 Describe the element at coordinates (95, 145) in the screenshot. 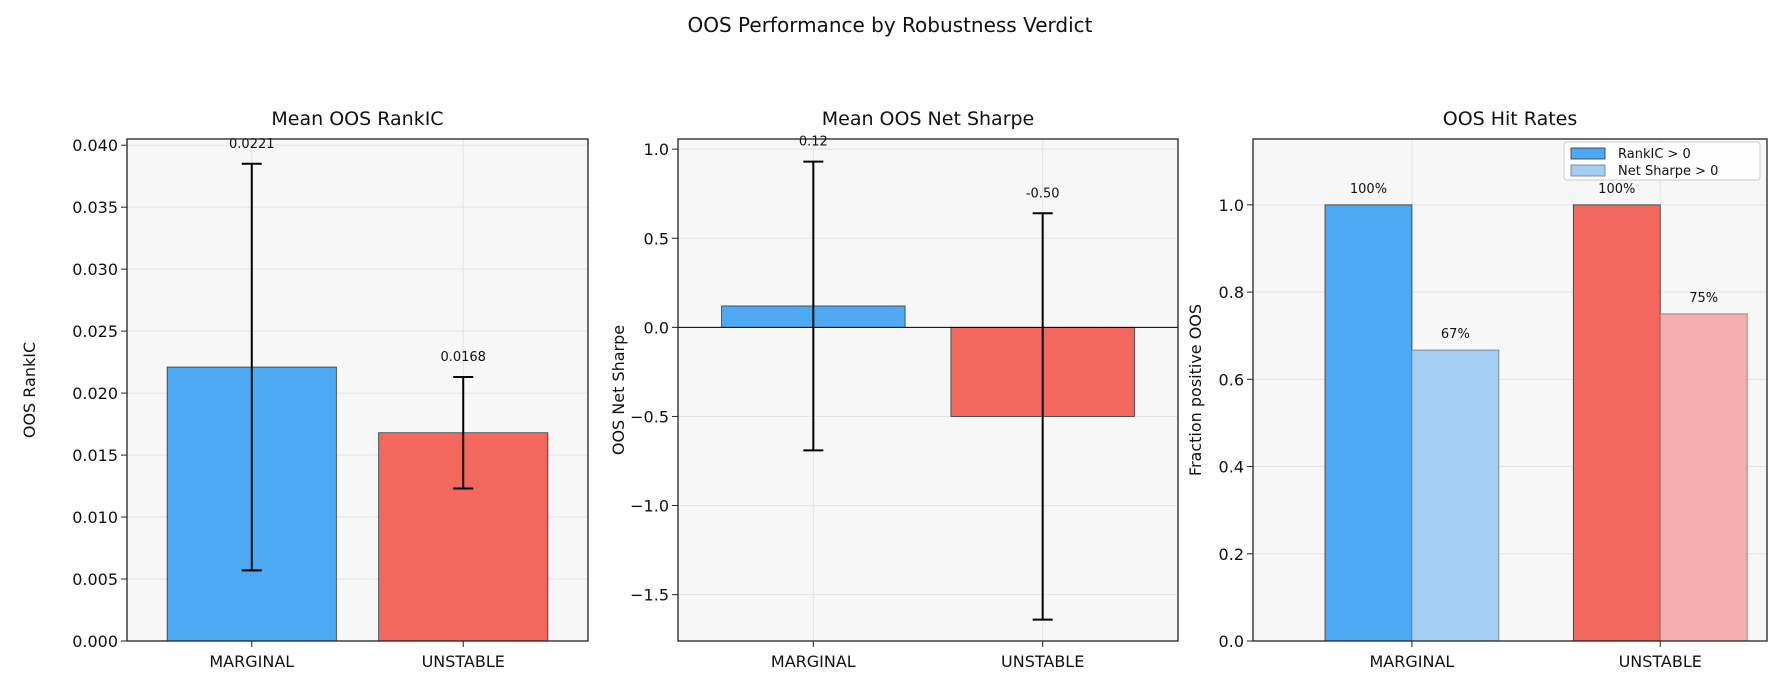

I see `y-tick-label: 0.040` at that location.